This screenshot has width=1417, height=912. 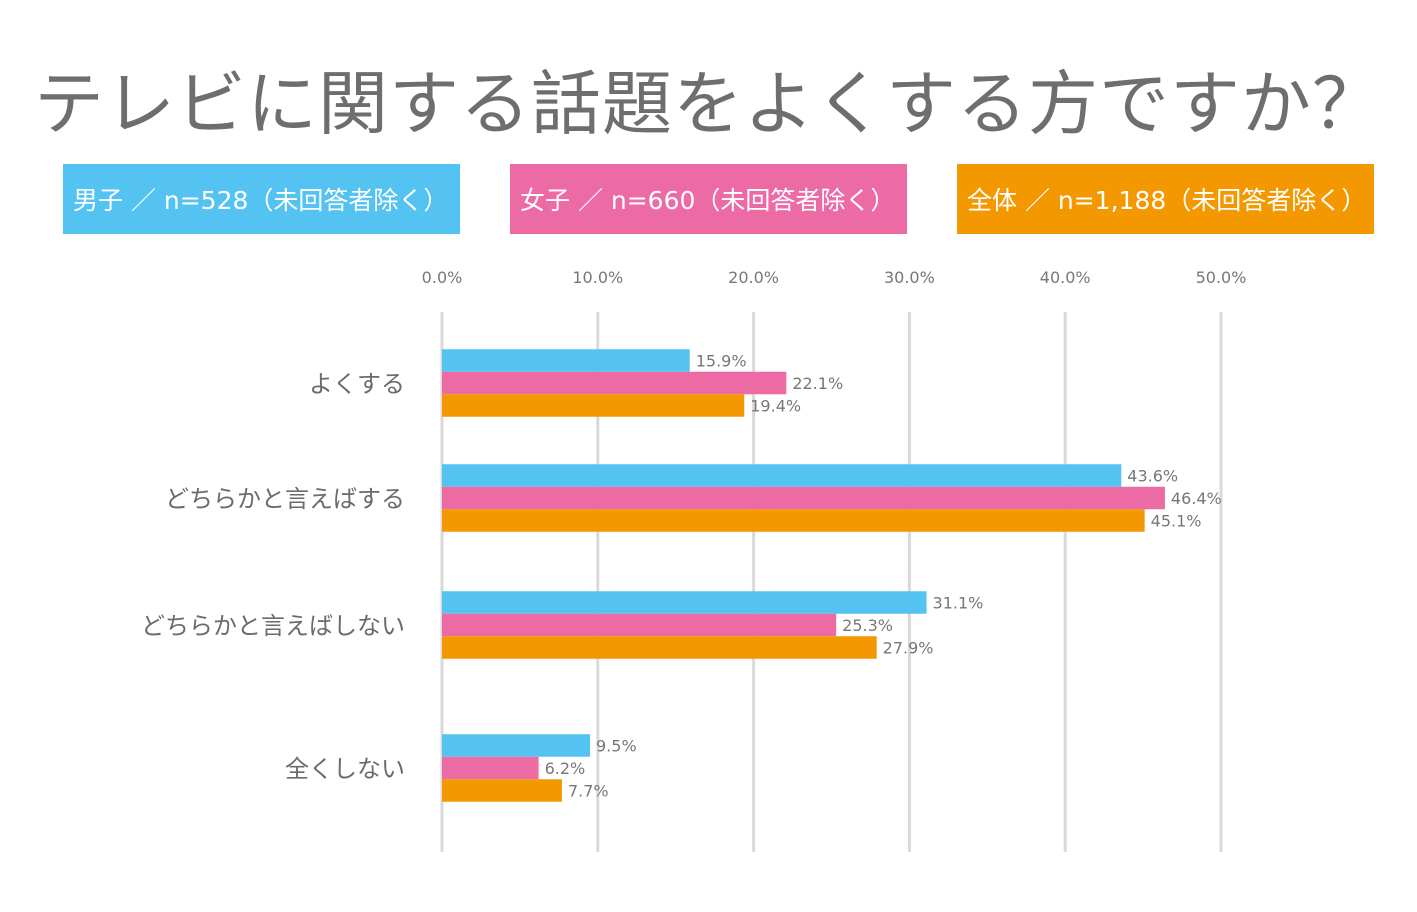 I want to click on x-tick-label: 50.0%, so click(x=1221, y=277).